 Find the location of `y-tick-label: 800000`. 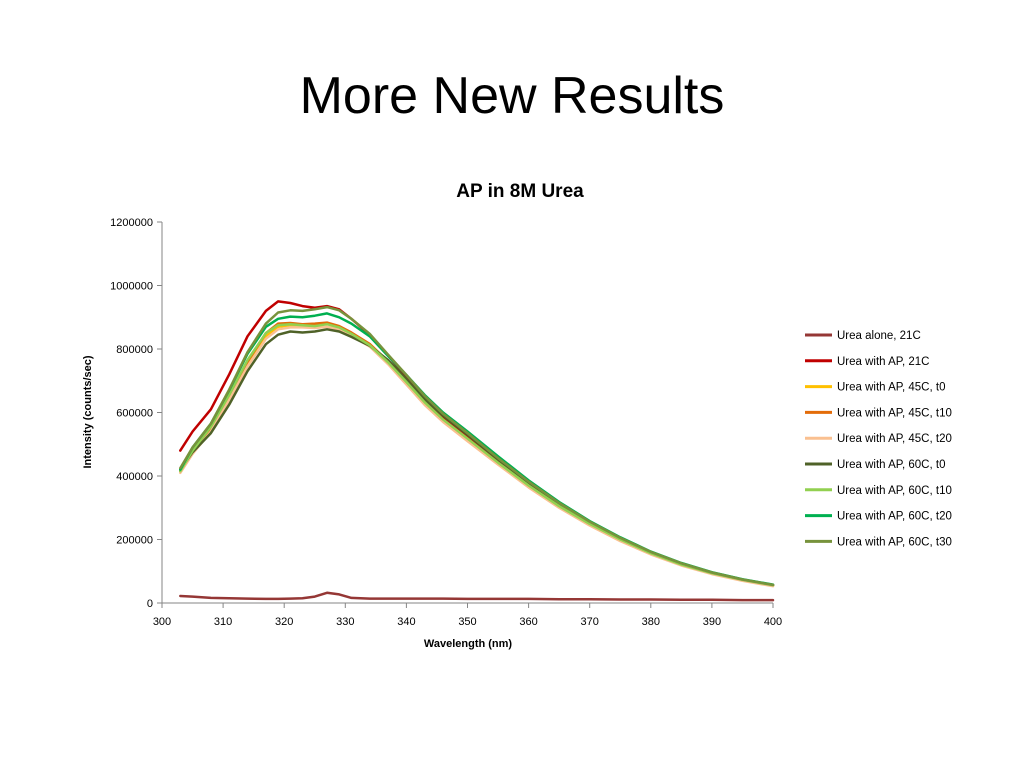

y-tick-label: 800000 is located at coordinates (134, 350).